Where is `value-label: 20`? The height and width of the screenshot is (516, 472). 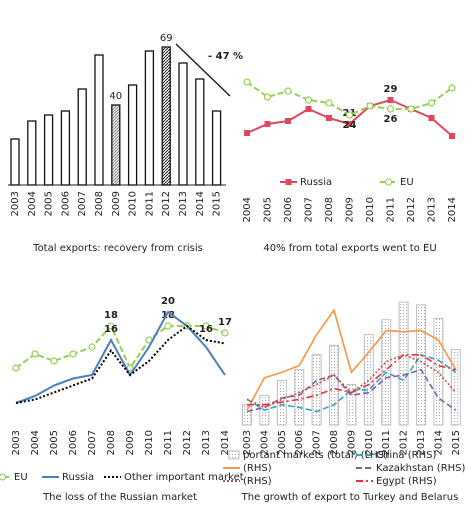
value-label: 20 is located at coordinates (168, 301).